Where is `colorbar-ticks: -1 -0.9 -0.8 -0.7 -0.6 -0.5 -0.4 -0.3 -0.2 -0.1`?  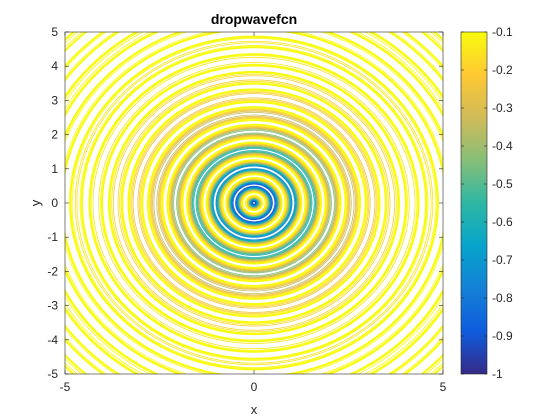 colorbar-ticks: -1 -0.9 -0.8 -0.7 -0.6 -0.5 -0.4 -0.3 -0.2 -0.1 is located at coordinates (487, 203).